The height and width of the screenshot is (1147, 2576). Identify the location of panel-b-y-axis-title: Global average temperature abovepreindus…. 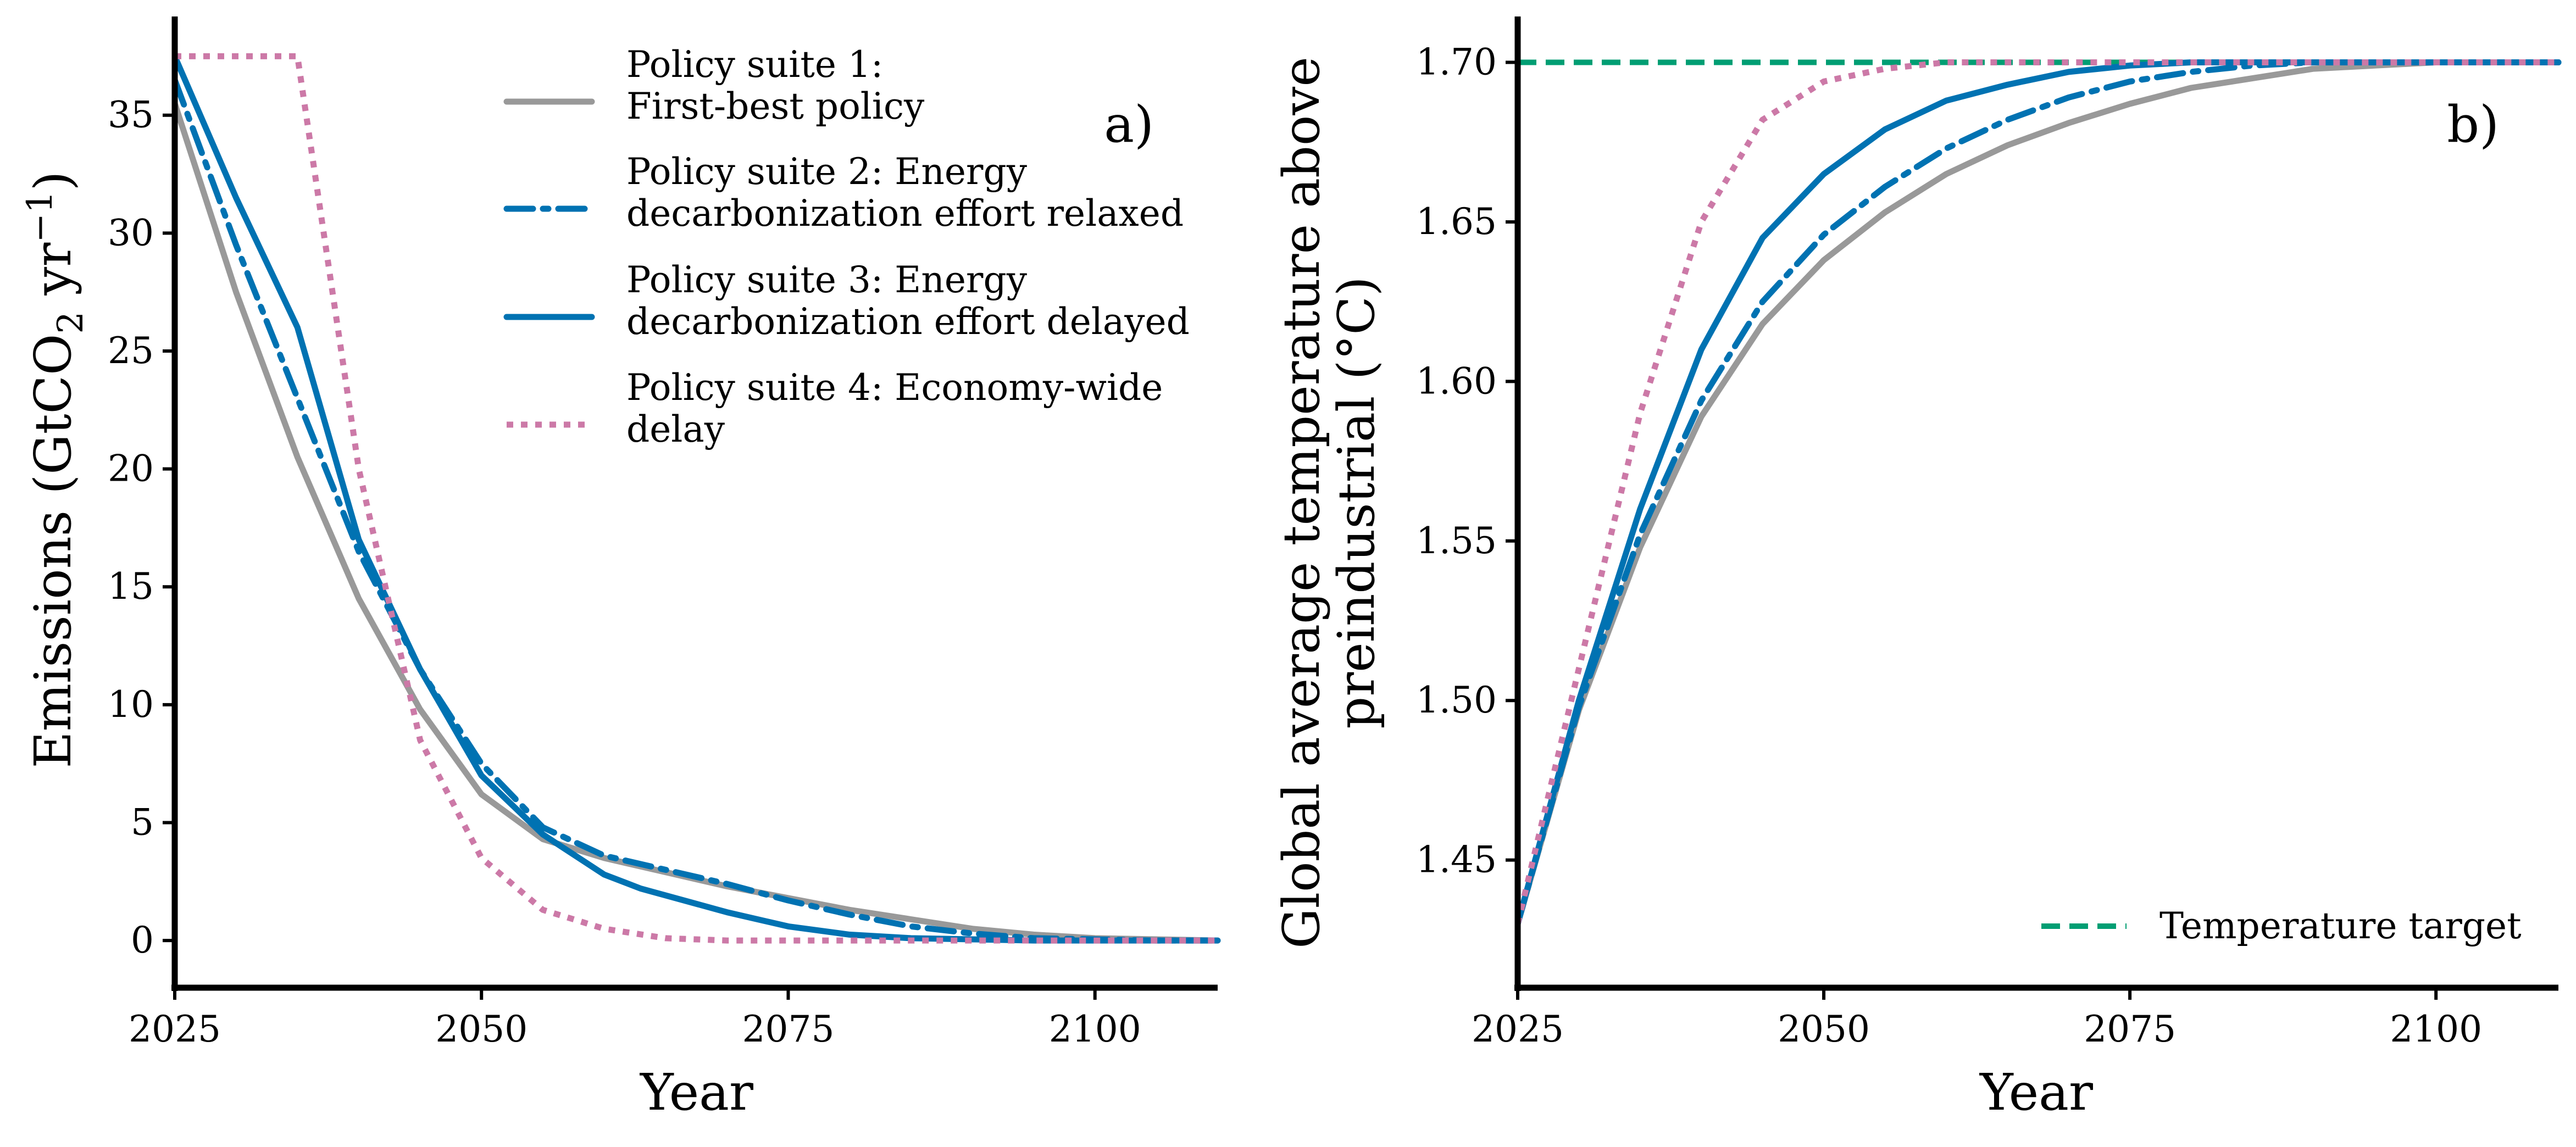
(1329, 503).